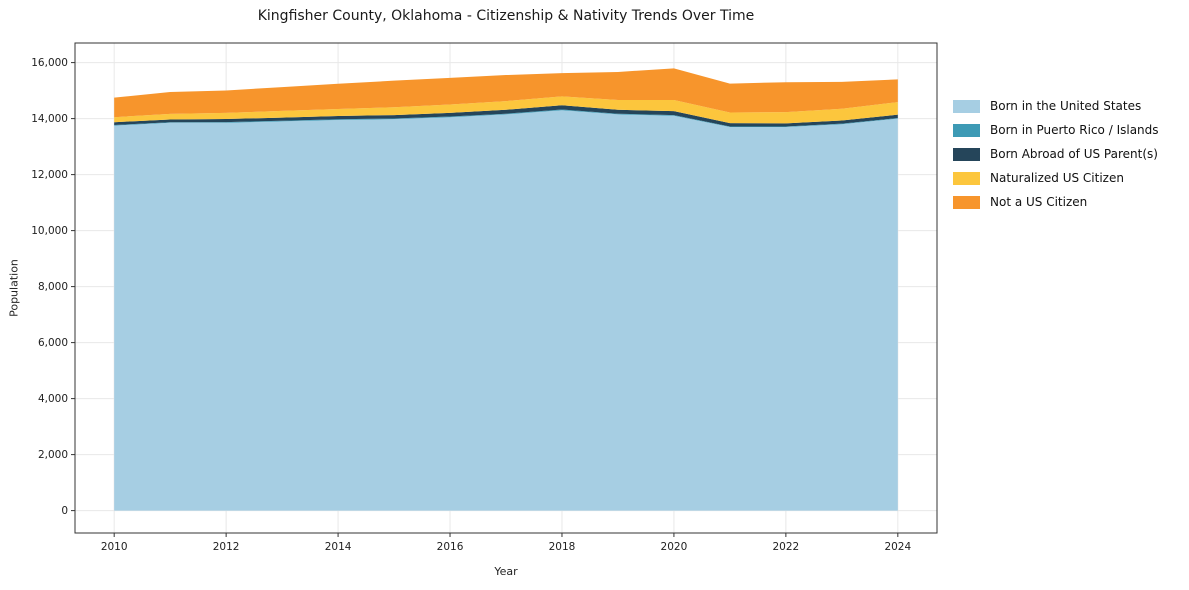  I want to click on legend-item-puerto-rico: Born in Puerto Rico / Islands, so click(1056, 130).